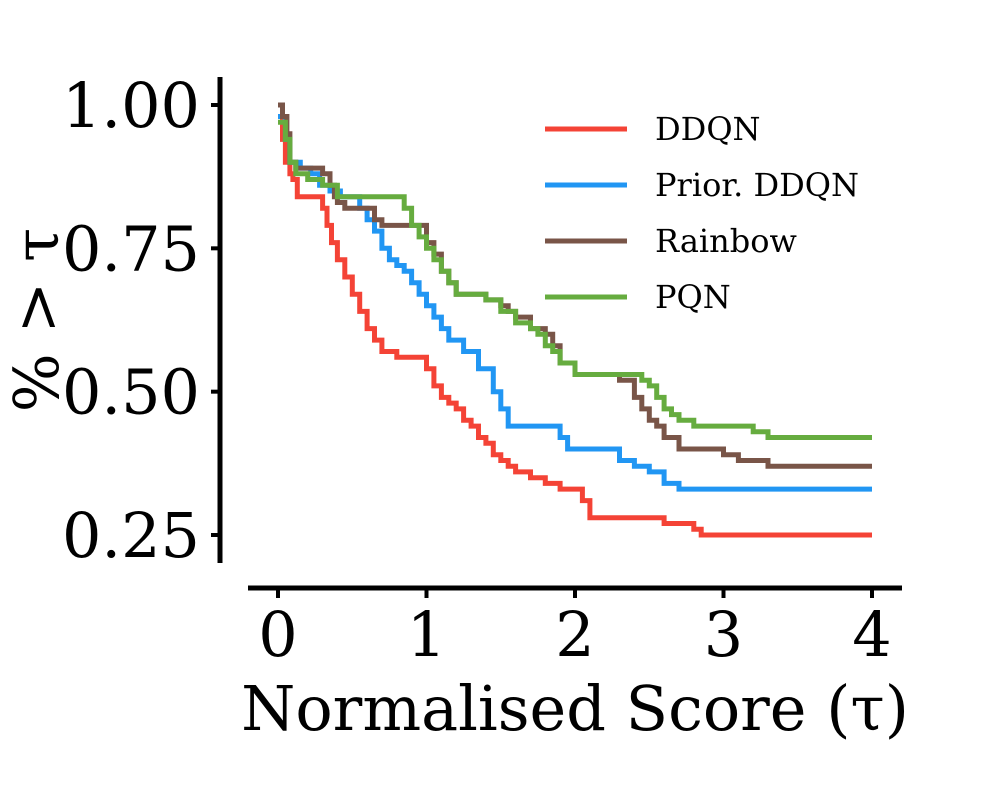 The height and width of the screenshot is (800, 1000). Describe the element at coordinates (277, 634) in the screenshot. I see `x-tick-label: 0` at that location.